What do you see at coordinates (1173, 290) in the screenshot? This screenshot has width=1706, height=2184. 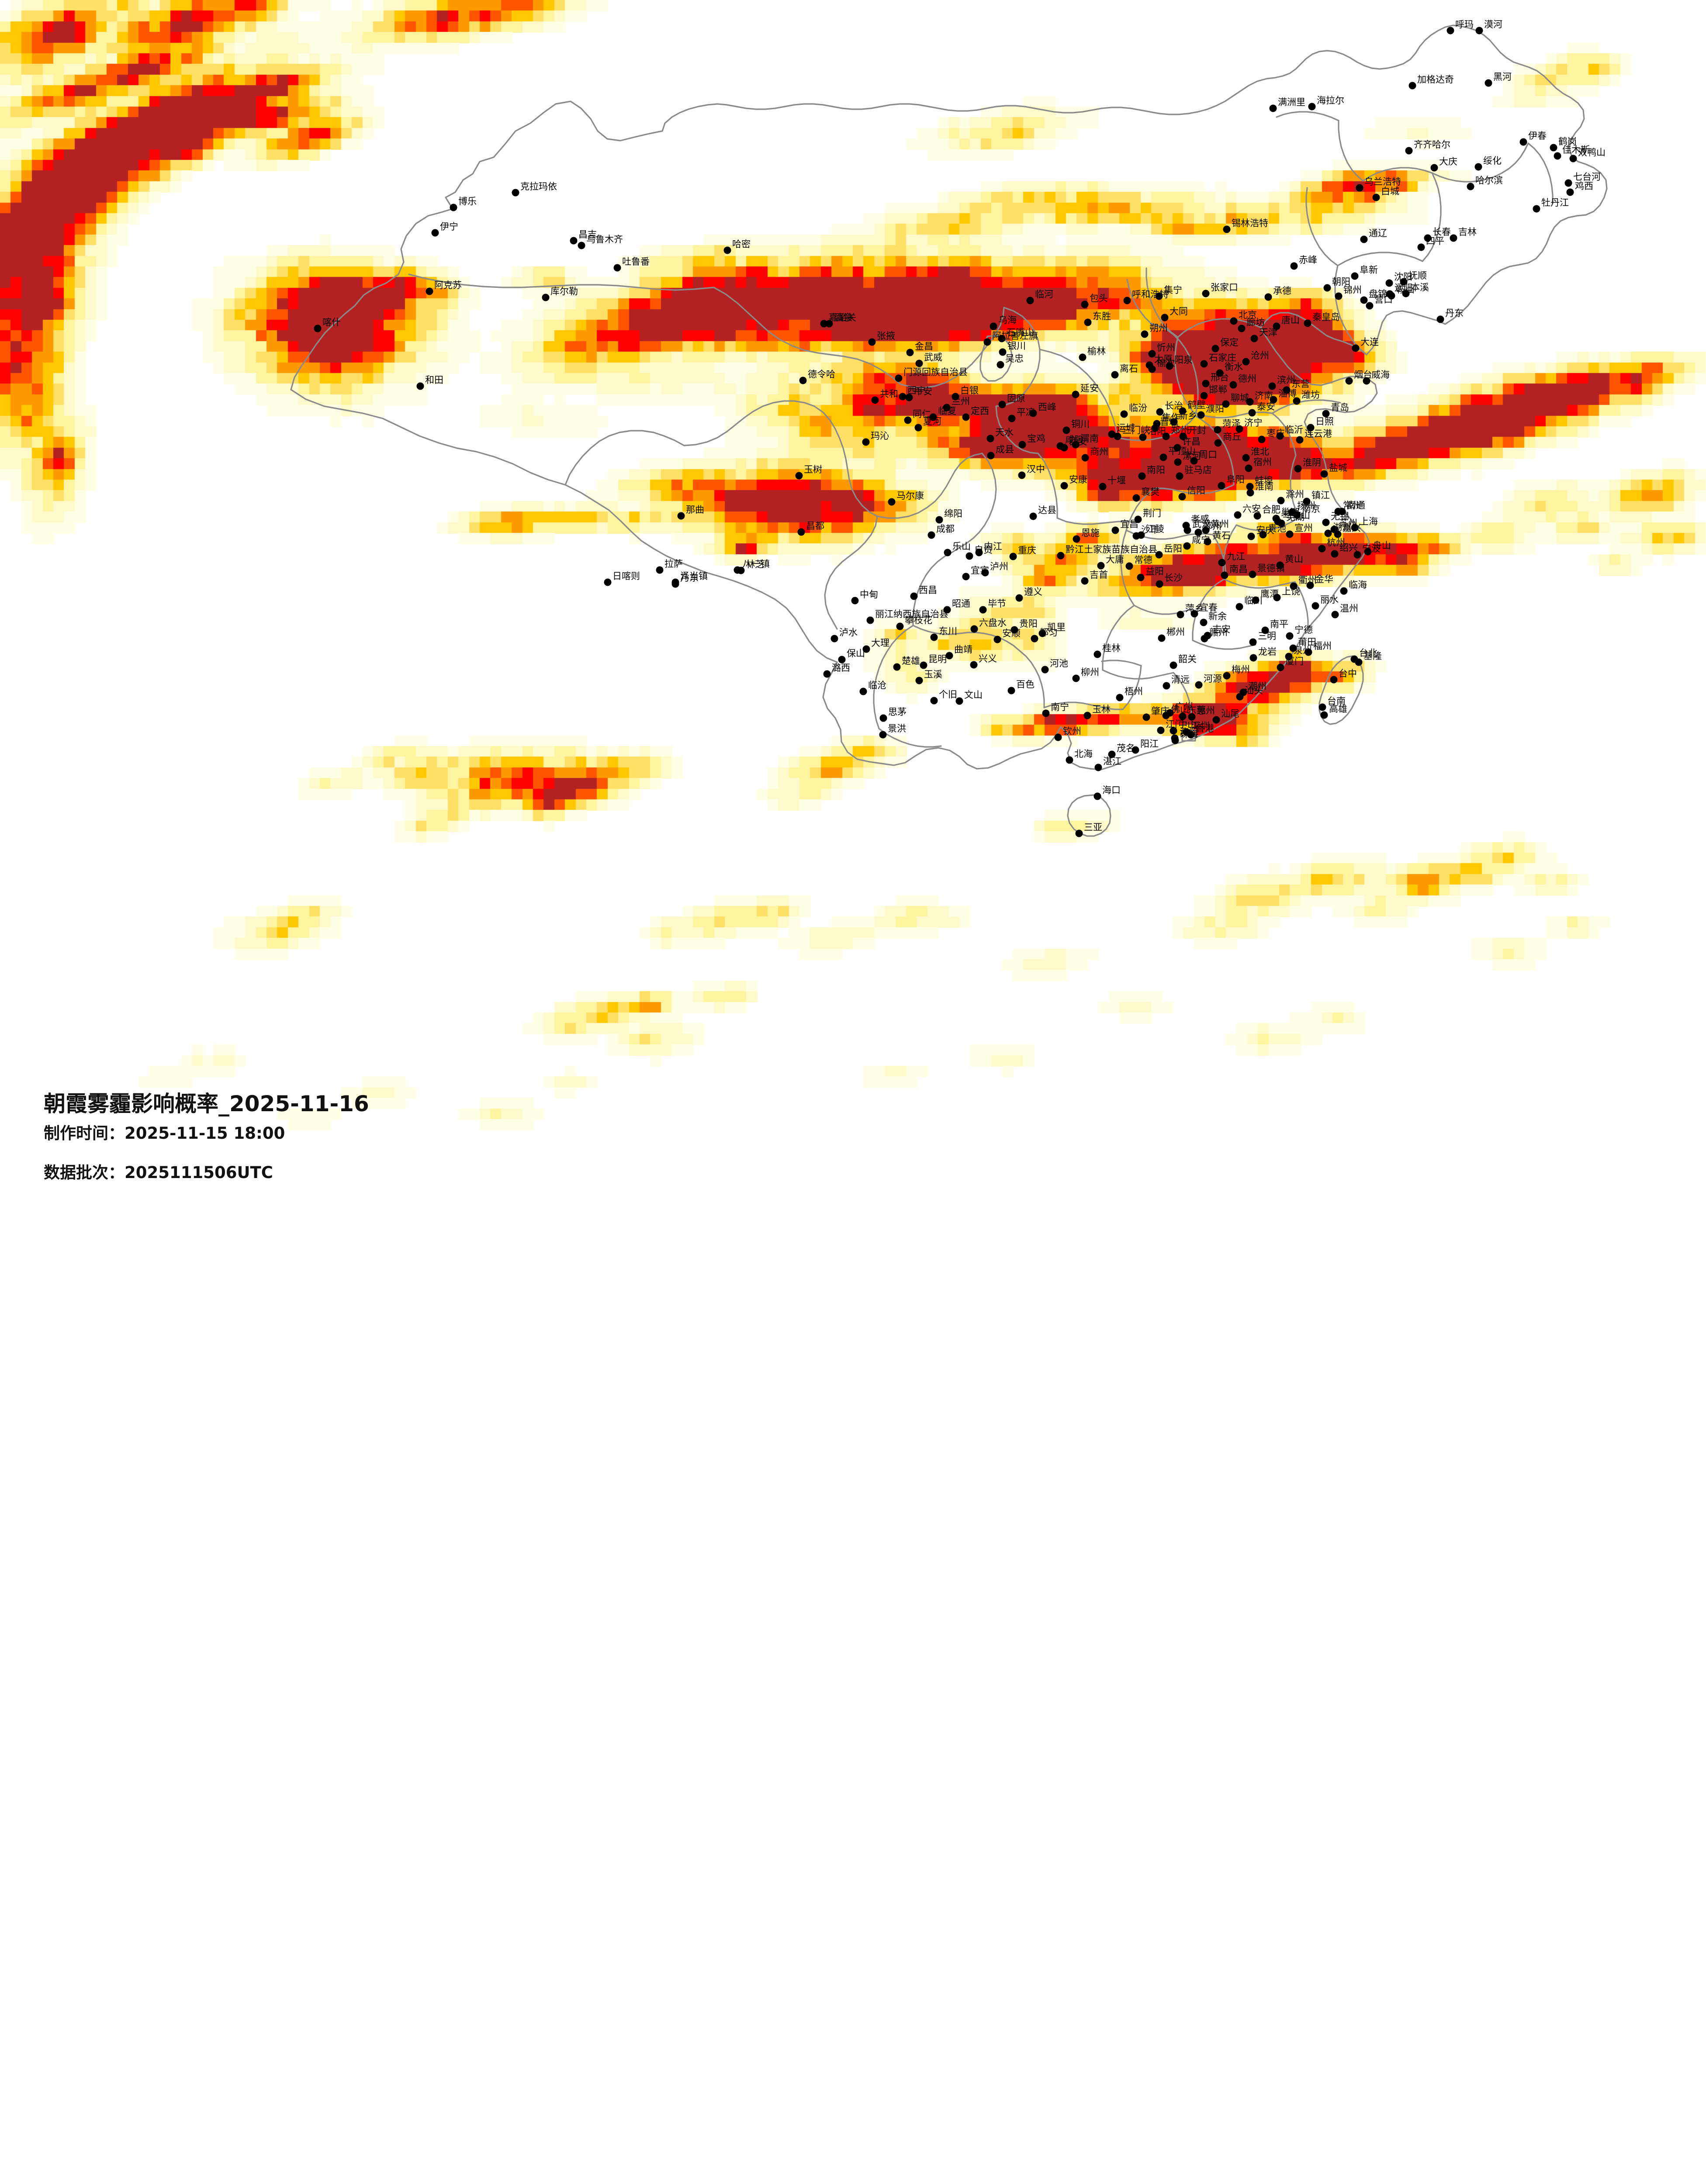 I see `city-label: 集宁` at bounding box center [1173, 290].